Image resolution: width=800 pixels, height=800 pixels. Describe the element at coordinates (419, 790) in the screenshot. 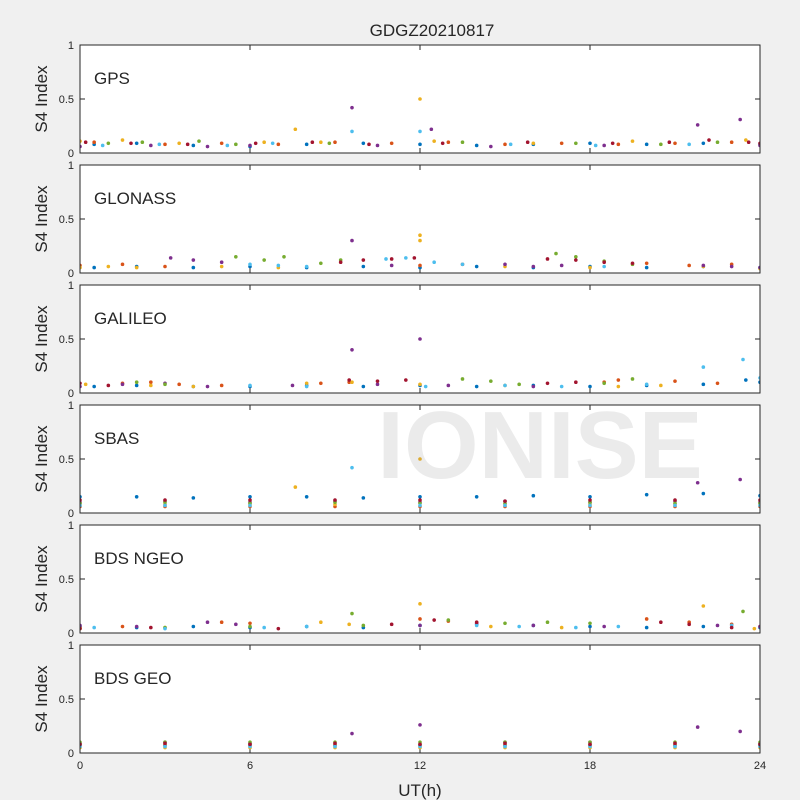

I see `x-axis-label: UT(h)` at that location.